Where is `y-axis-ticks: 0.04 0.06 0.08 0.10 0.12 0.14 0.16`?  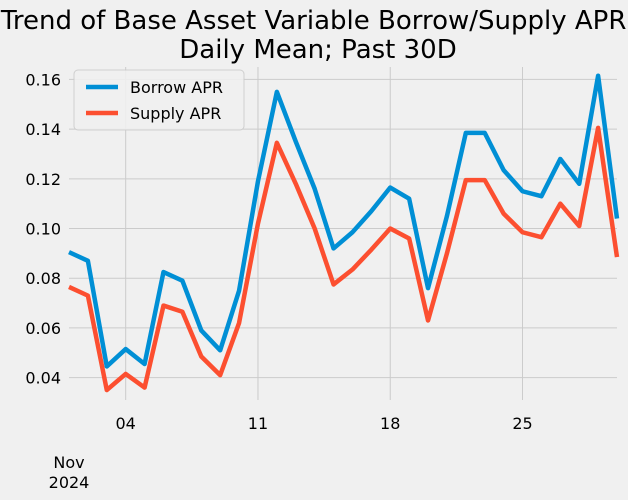 y-axis-ticks: 0.04 0.06 0.08 0.10 0.12 0.14 0.16 is located at coordinates (43, 228).